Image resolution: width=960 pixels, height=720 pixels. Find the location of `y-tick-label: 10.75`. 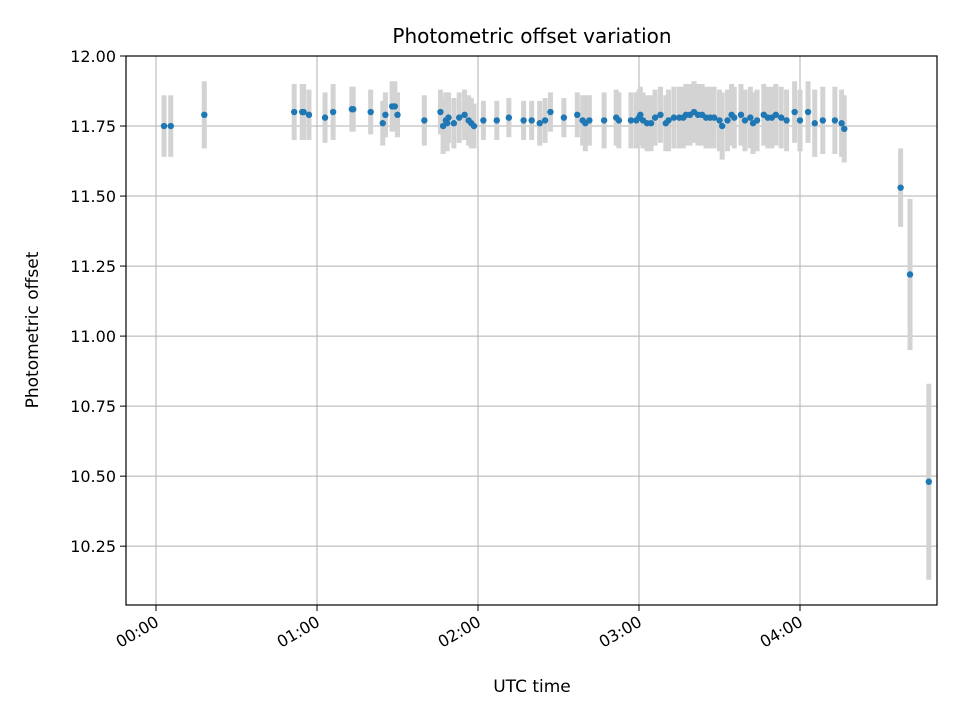

y-tick-label: 10.75 is located at coordinates (93, 406).